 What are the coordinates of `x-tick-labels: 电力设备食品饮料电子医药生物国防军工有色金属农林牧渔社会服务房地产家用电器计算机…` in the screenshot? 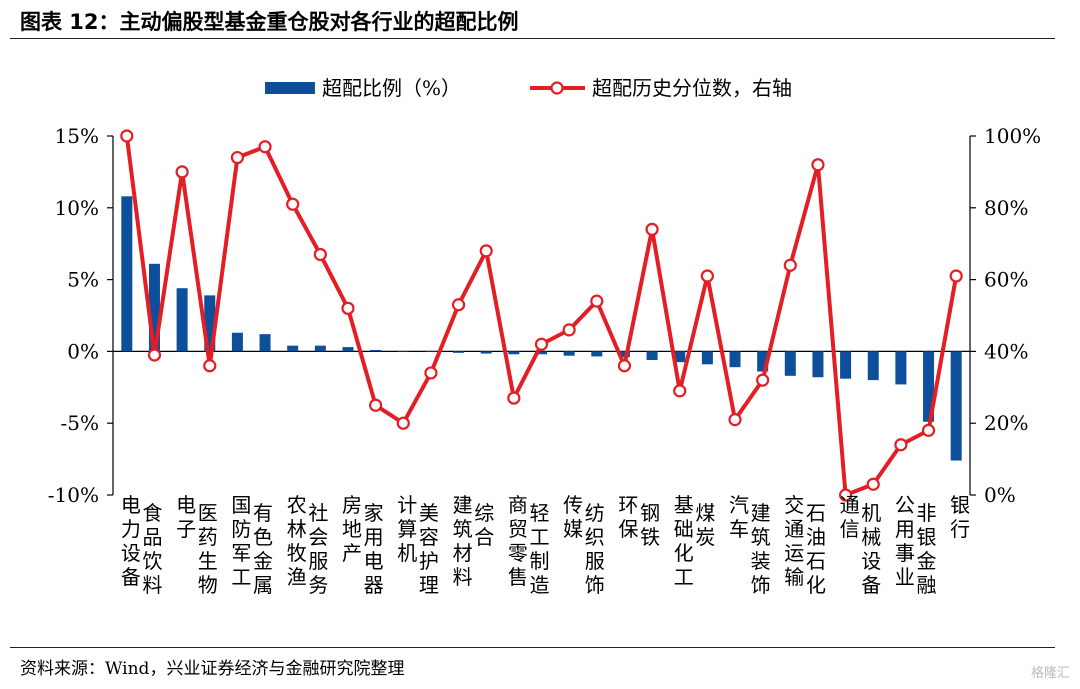 It's located at (545, 545).